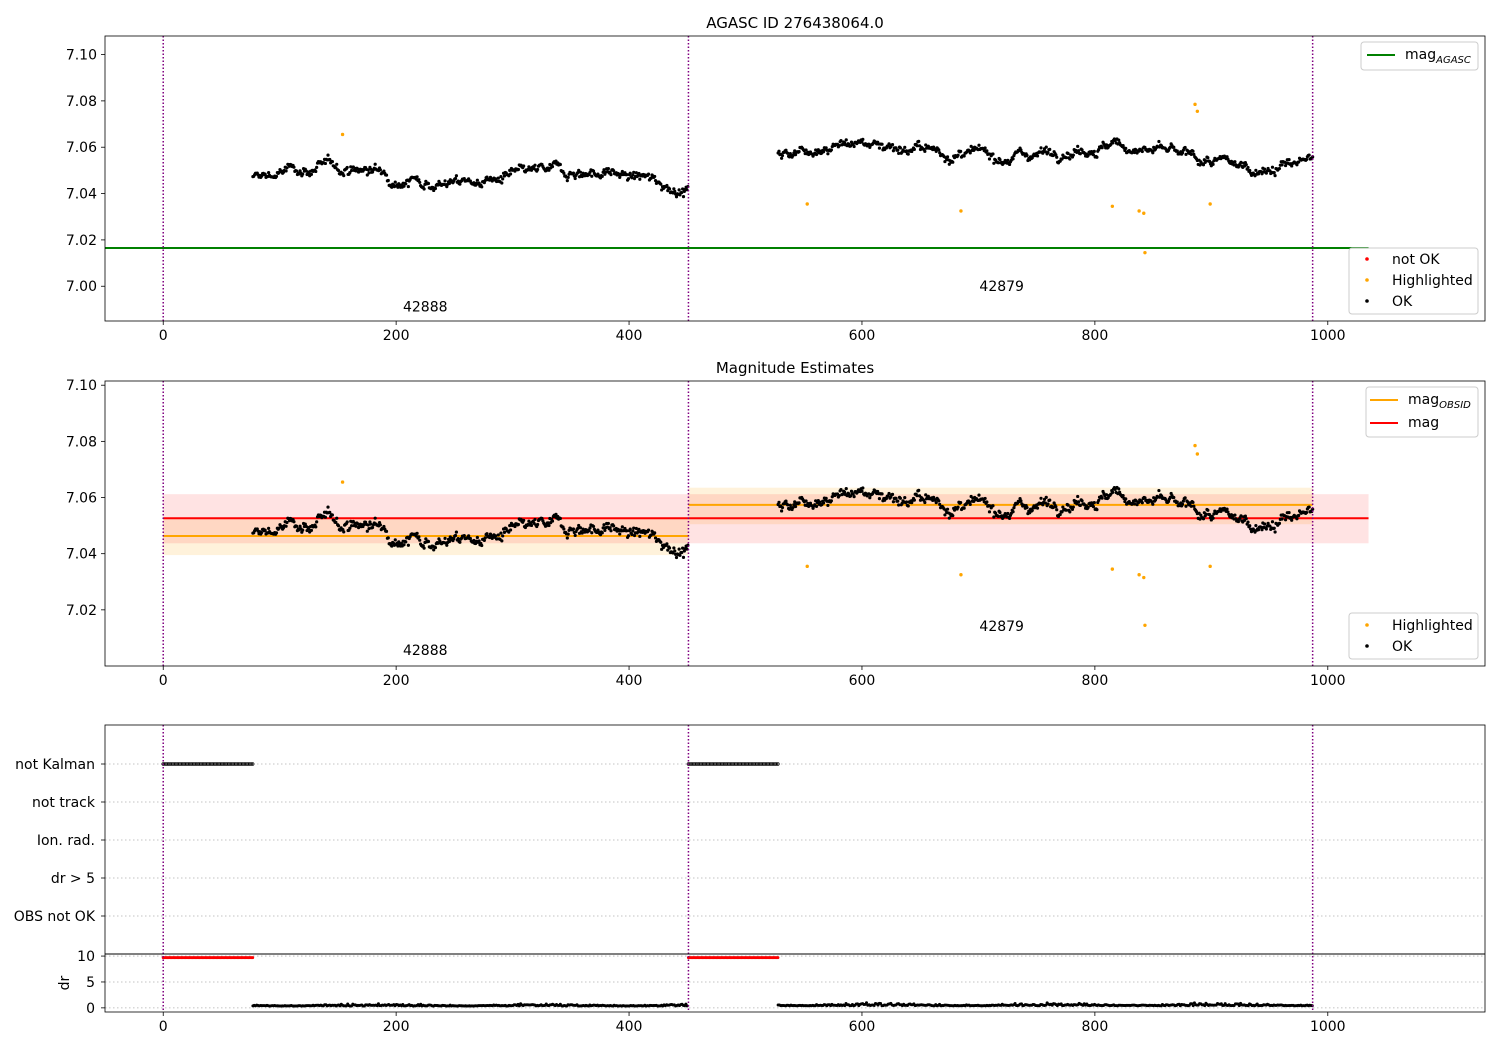  What do you see at coordinates (1423, 400) in the screenshot?
I see `legend-line-text: mag` at bounding box center [1423, 400].